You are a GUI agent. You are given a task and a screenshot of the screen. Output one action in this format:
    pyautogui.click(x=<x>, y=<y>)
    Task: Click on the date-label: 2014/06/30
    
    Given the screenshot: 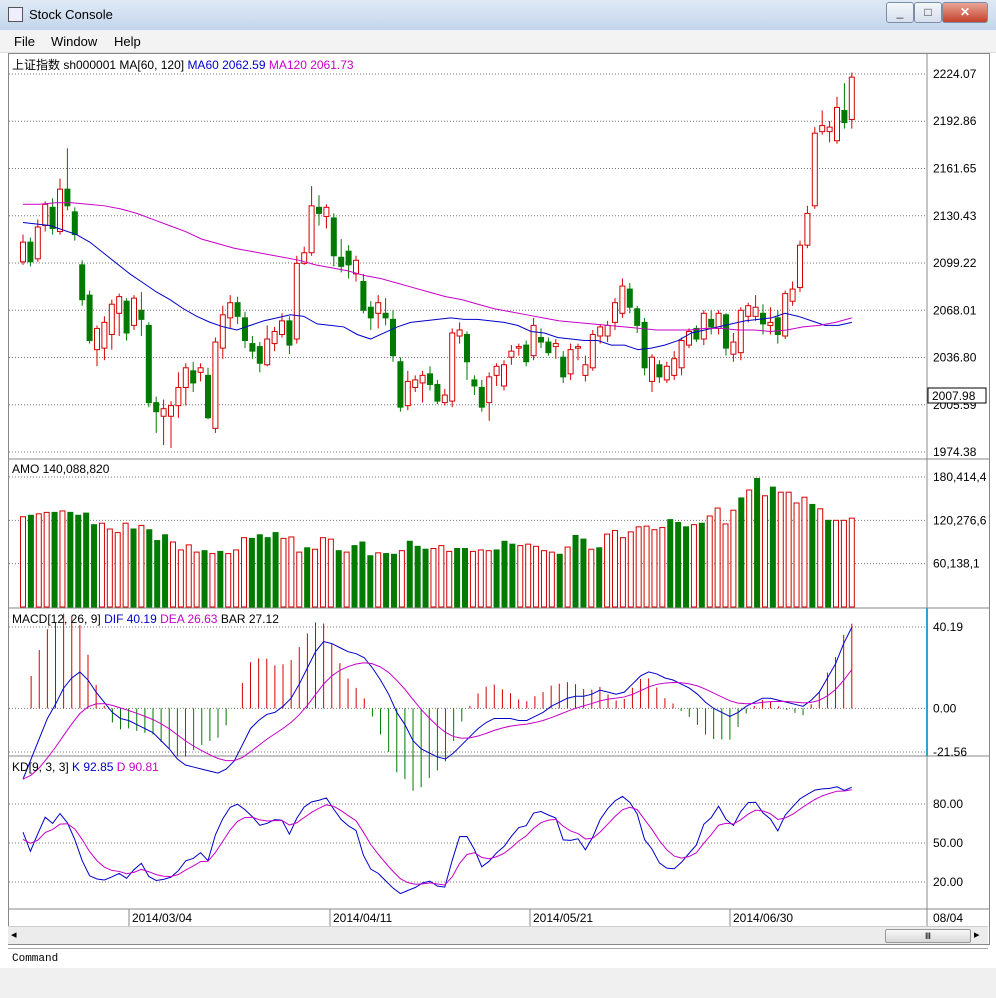 What is the action you would take?
    pyautogui.click(x=763, y=918)
    